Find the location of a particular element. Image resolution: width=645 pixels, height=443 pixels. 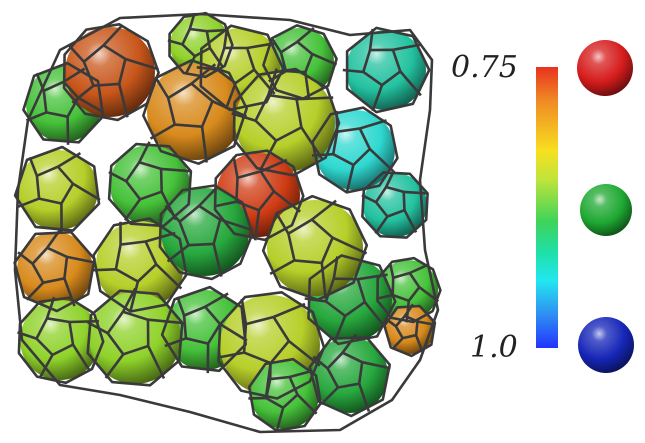

sphere-teal is located at coordinates (386, 70).